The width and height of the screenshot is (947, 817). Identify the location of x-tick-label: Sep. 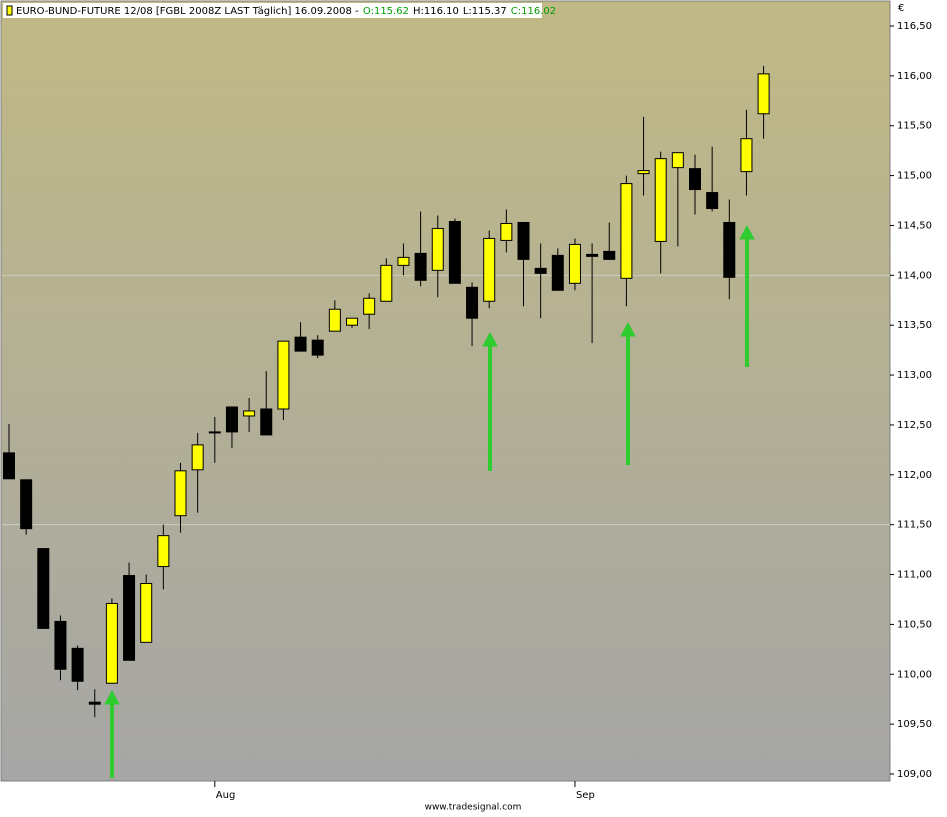
(585, 795).